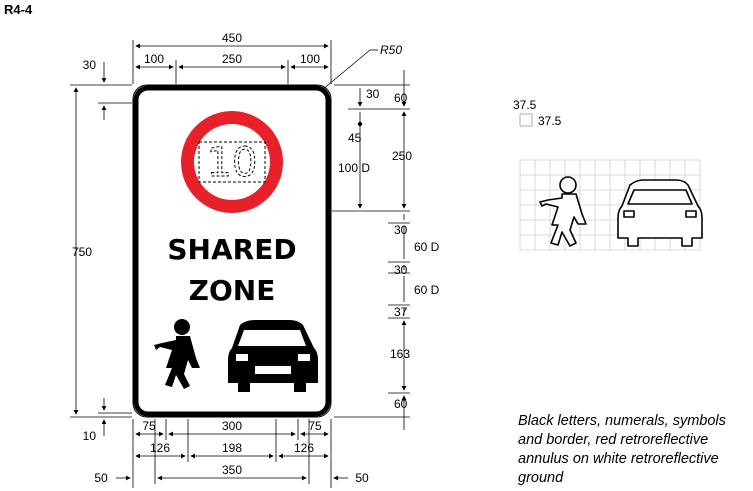 Image resolution: width=753 pixels, height=491 pixels. I want to click on top-dimensions, so click(255, 65).